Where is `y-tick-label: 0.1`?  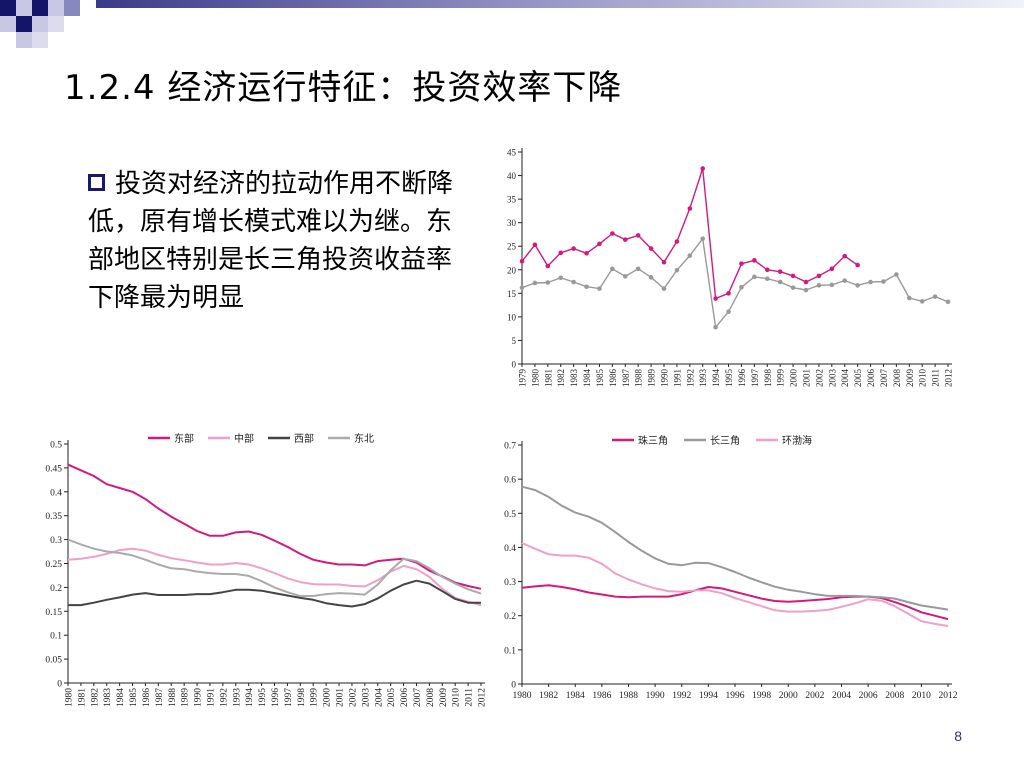
y-tick-label: 0.1 is located at coordinates (56, 637).